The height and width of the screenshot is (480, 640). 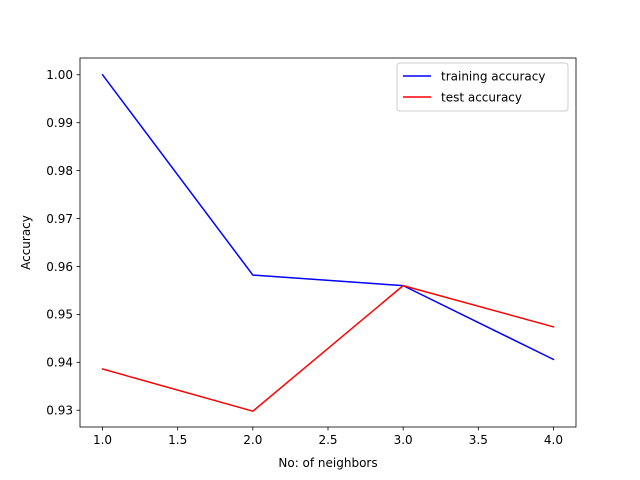 What do you see at coordinates (102, 440) in the screenshot?
I see `x-tick-label: 1.0` at bounding box center [102, 440].